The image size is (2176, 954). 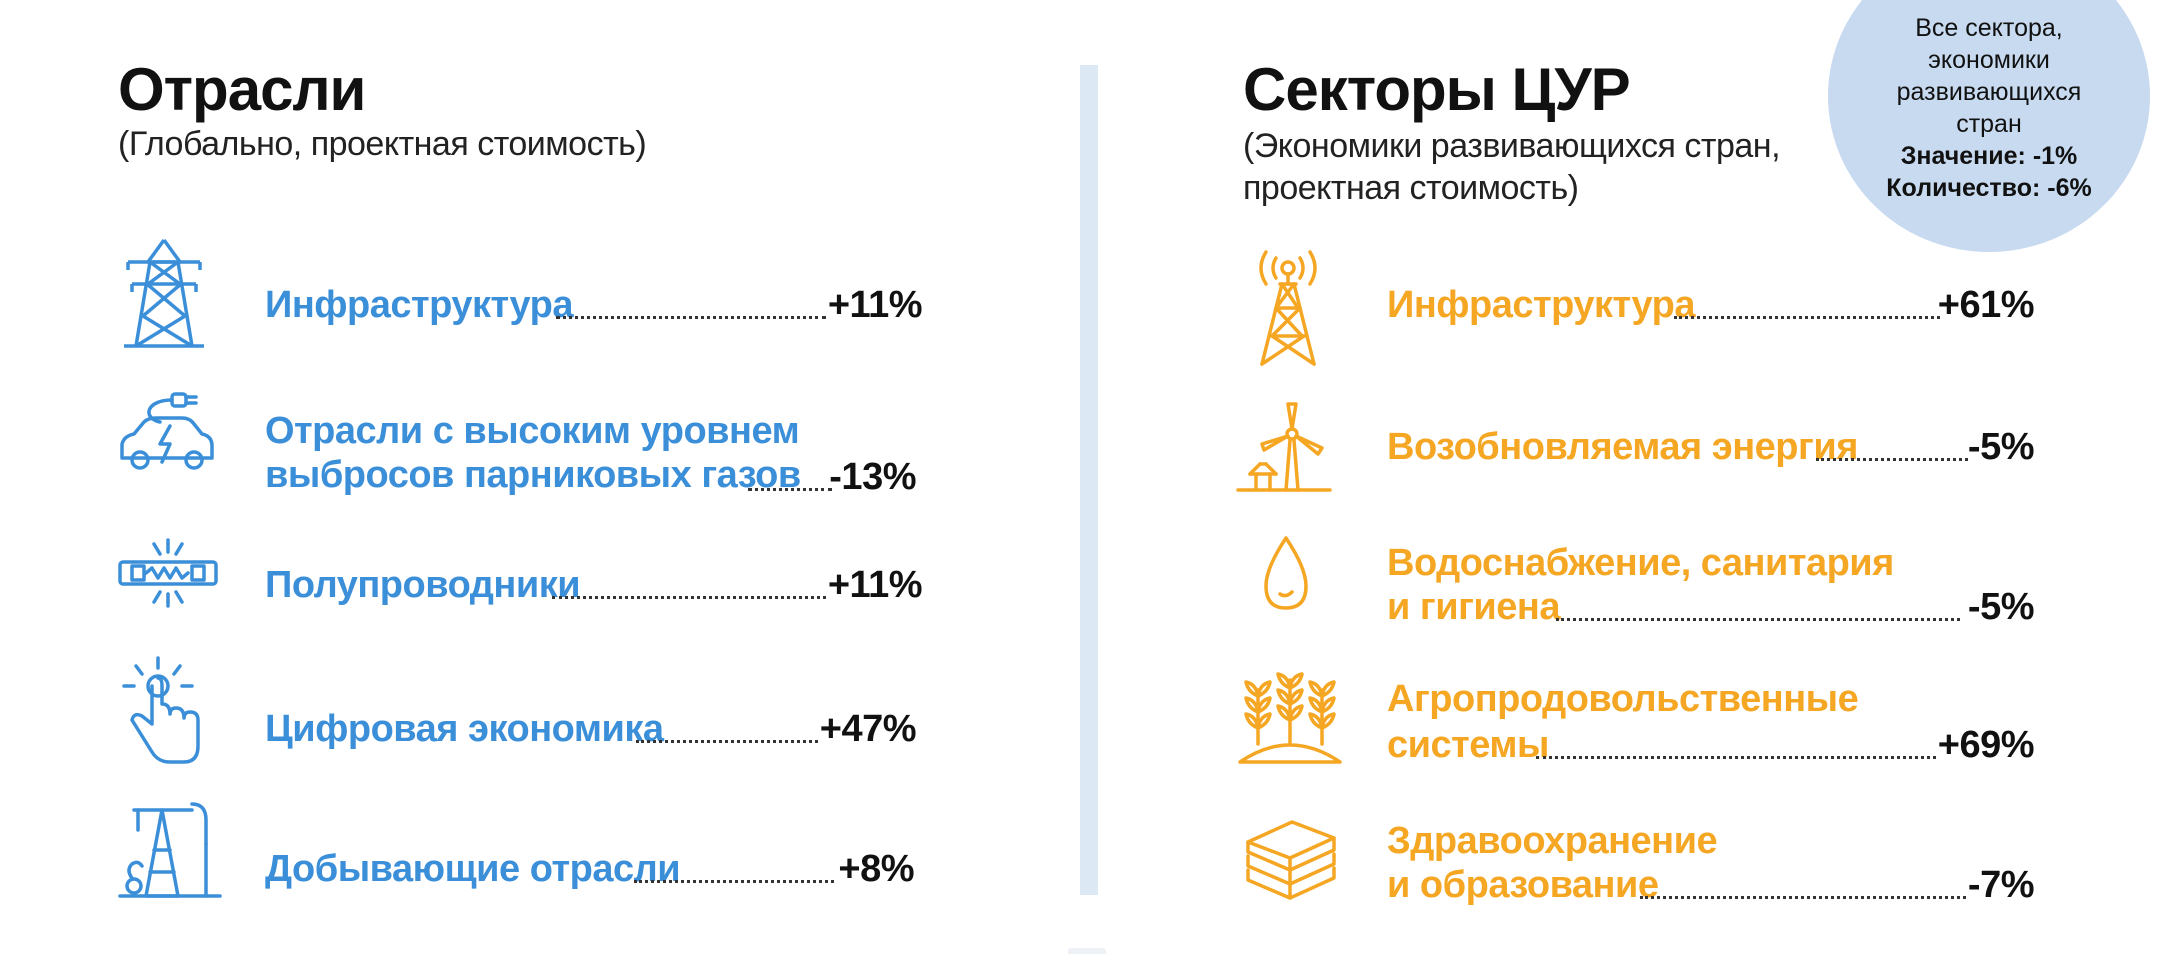 What do you see at coordinates (2001, 607) in the screenshot?
I see `right-item-3-value: -5%` at bounding box center [2001, 607].